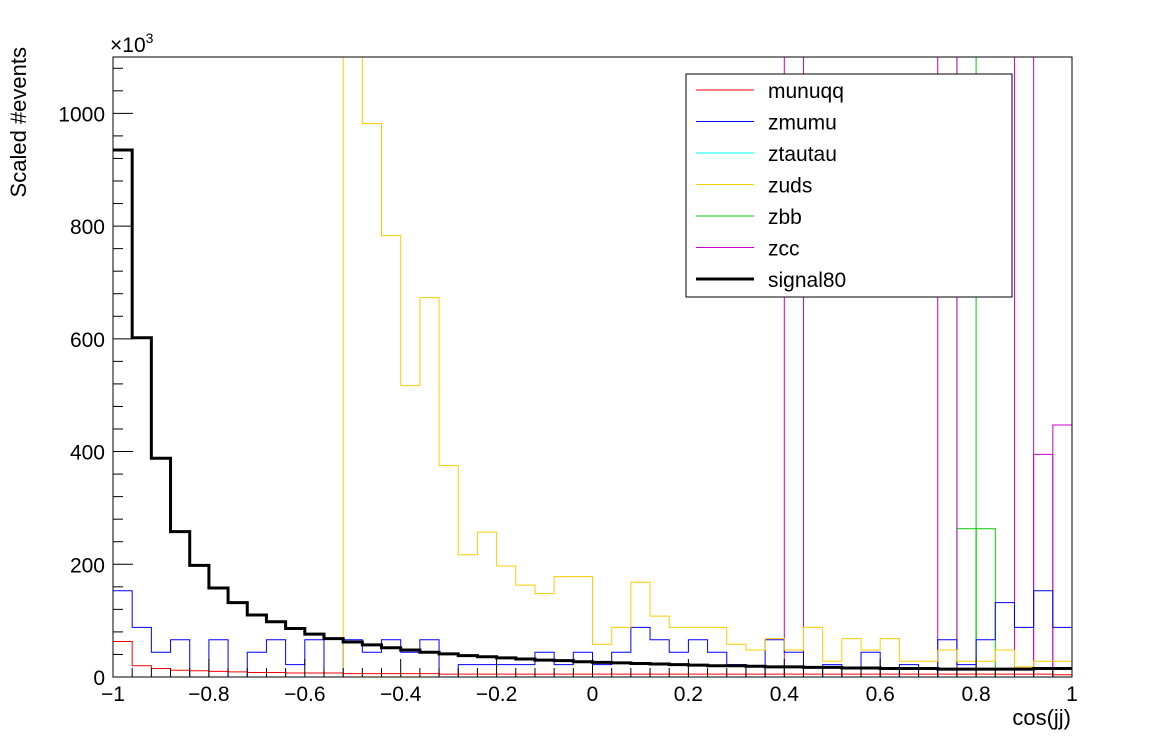 The image size is (1162, 755). I want to click on y-tick-label: 200, so click(87, 565).